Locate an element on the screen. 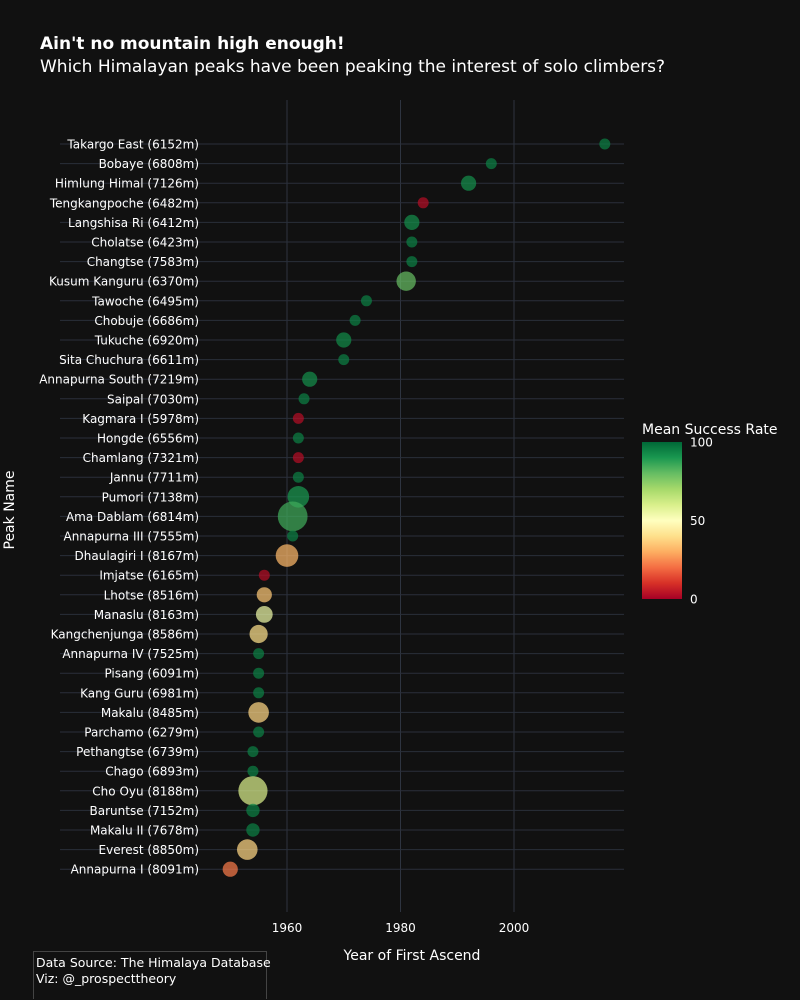 Image resolution: width=800 pixels, height=1000 pixels. y-tick-label: Tengkangpoche (6482m) is located at coordinates (124, 203).